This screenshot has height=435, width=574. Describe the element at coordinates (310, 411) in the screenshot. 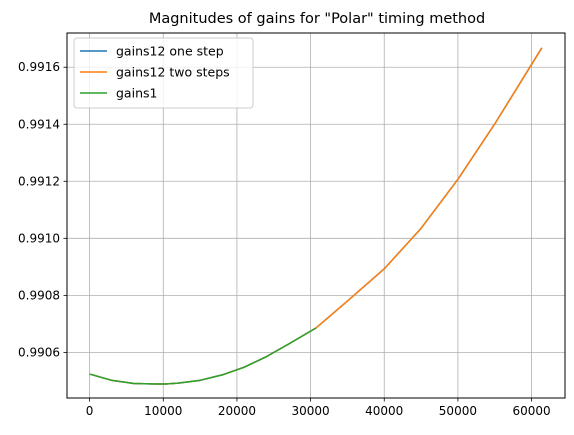

I see `x-tick-label: 30000` at that location.